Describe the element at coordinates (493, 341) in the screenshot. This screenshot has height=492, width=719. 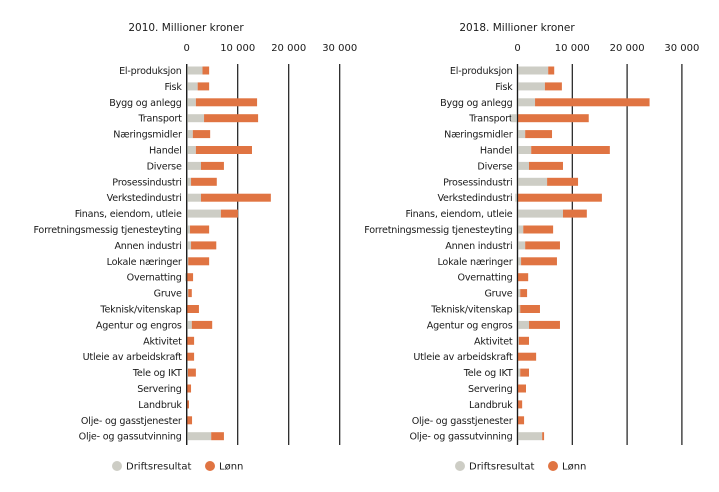
I see `category-label: Aktivitet` at that location.